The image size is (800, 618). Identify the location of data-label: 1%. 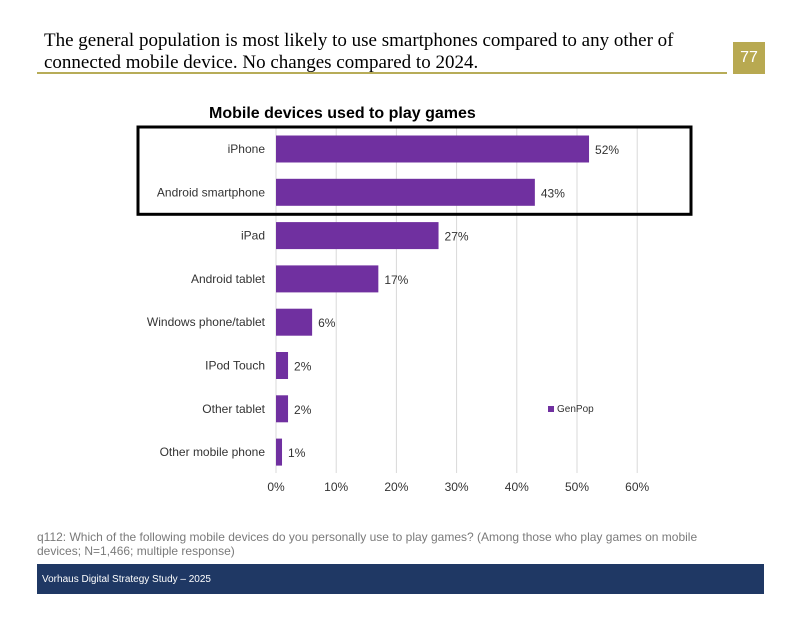
(297, 453).